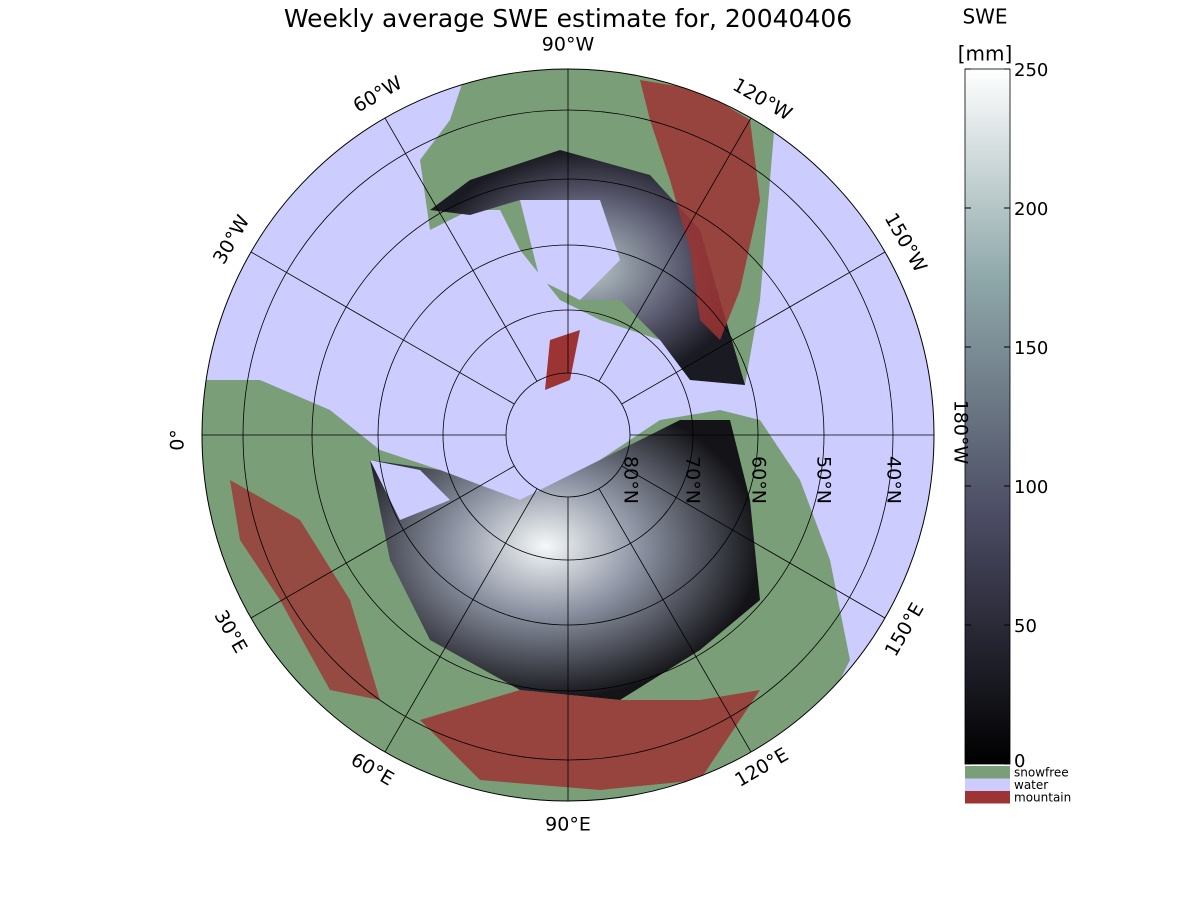 The image size is (1200, 900). Describe the element at coordinates (1042, 798) in the screenshot. I see `legend-label: mountain` at that location.